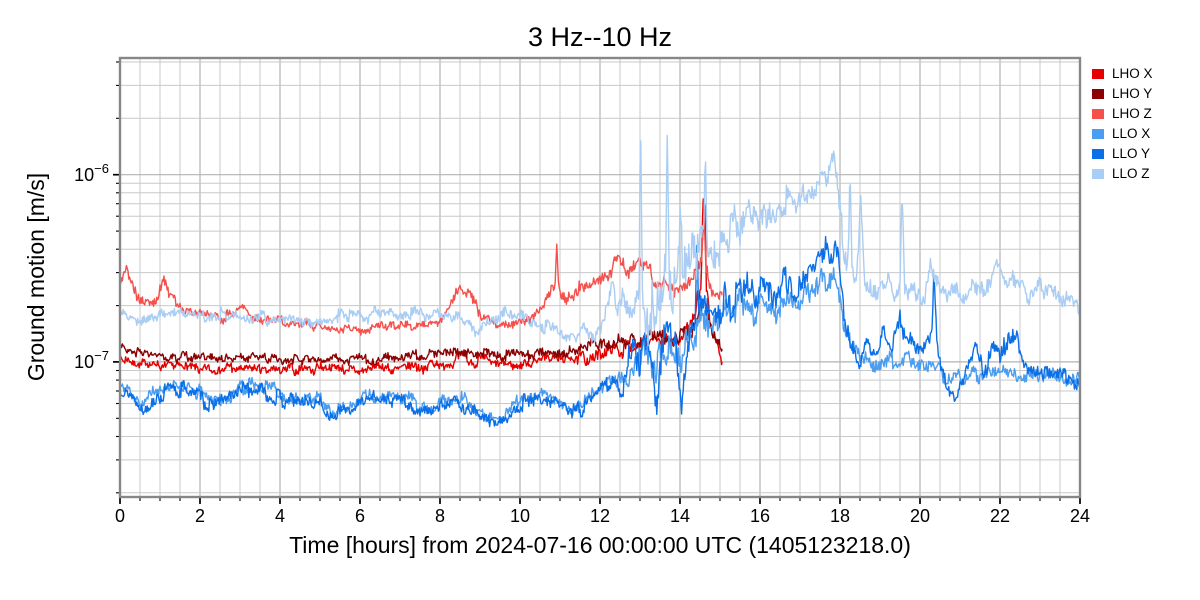  What do you see at coordinates (680, 516) in the screenshot?
I see `x-tick-label: 14` at bounding box center [680, 516].